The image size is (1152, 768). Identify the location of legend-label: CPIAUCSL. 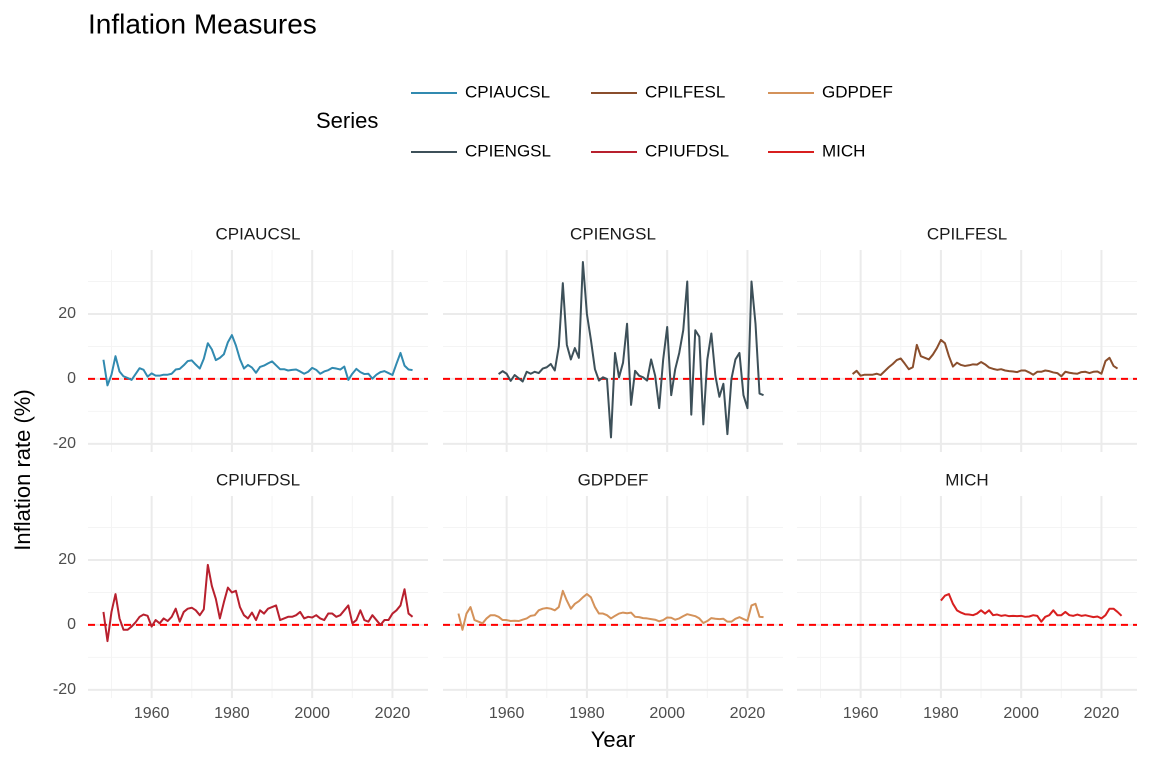
(507, 91).